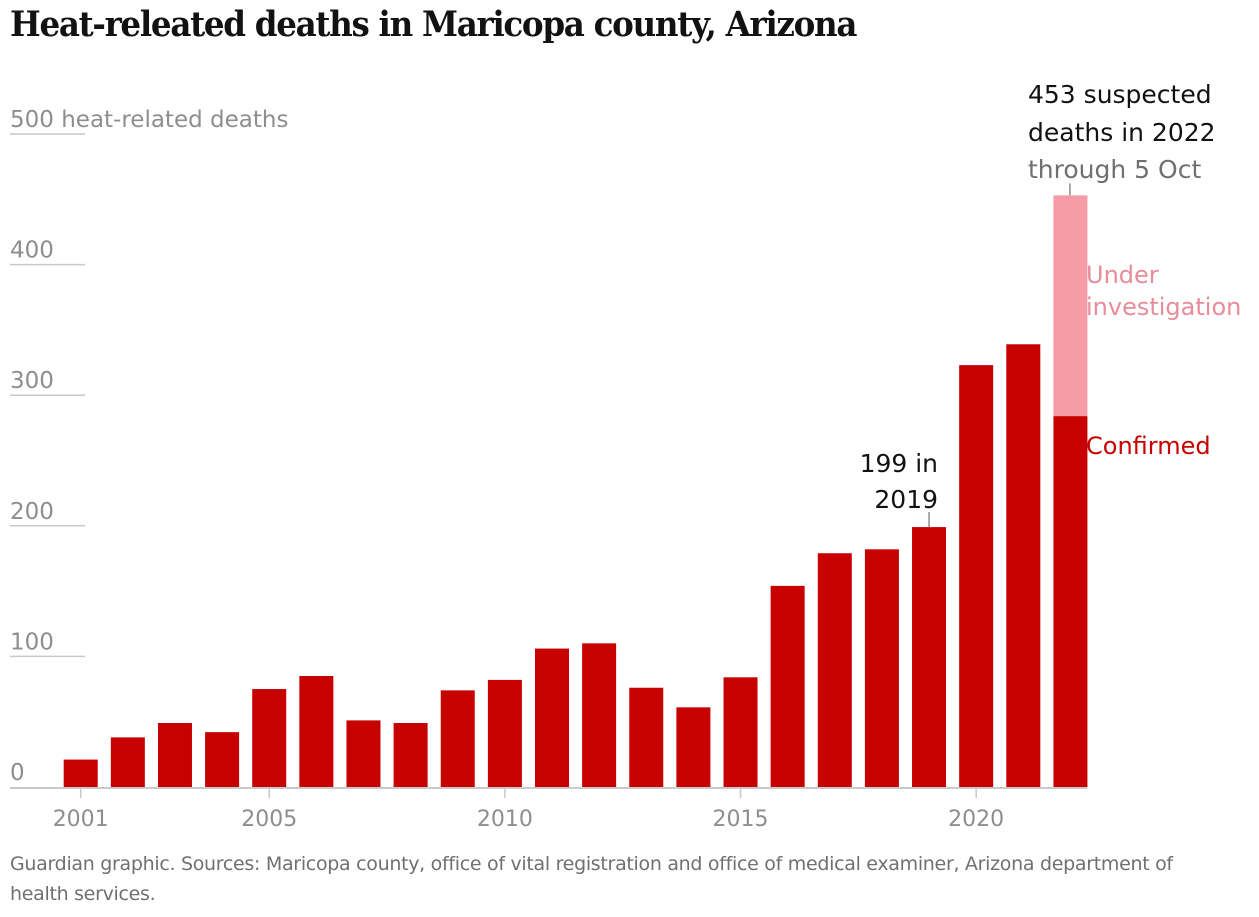  I want to click on bar-2002-confirmed, so click(127, 762).